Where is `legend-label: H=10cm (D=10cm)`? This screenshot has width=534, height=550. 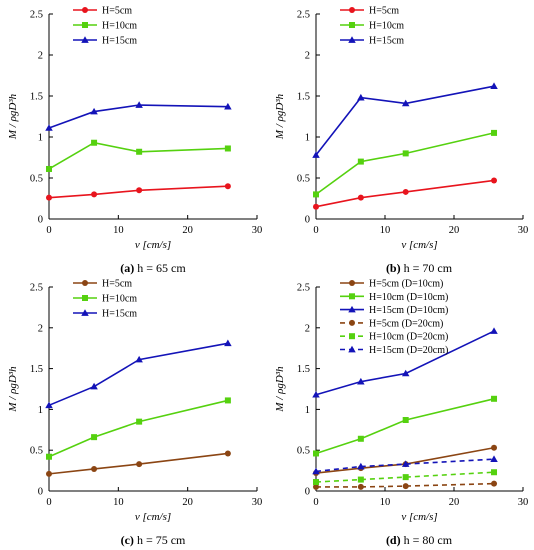
legend-label: H=10cm (D=10cm) is located at coordinates (408, 297).